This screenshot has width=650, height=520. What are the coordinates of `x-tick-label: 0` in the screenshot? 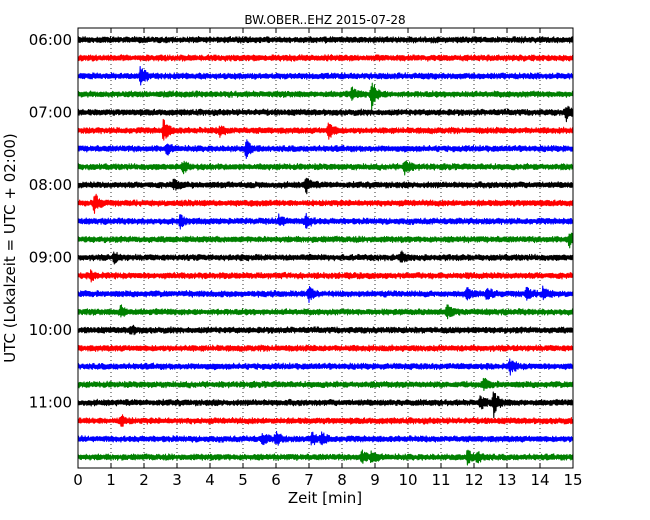 It's located at (78, 480).